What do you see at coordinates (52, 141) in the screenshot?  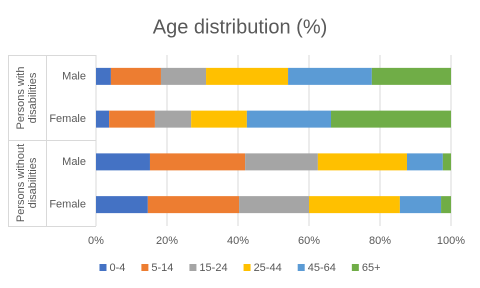 I see `category-frame` at bounding box center [52, 141].